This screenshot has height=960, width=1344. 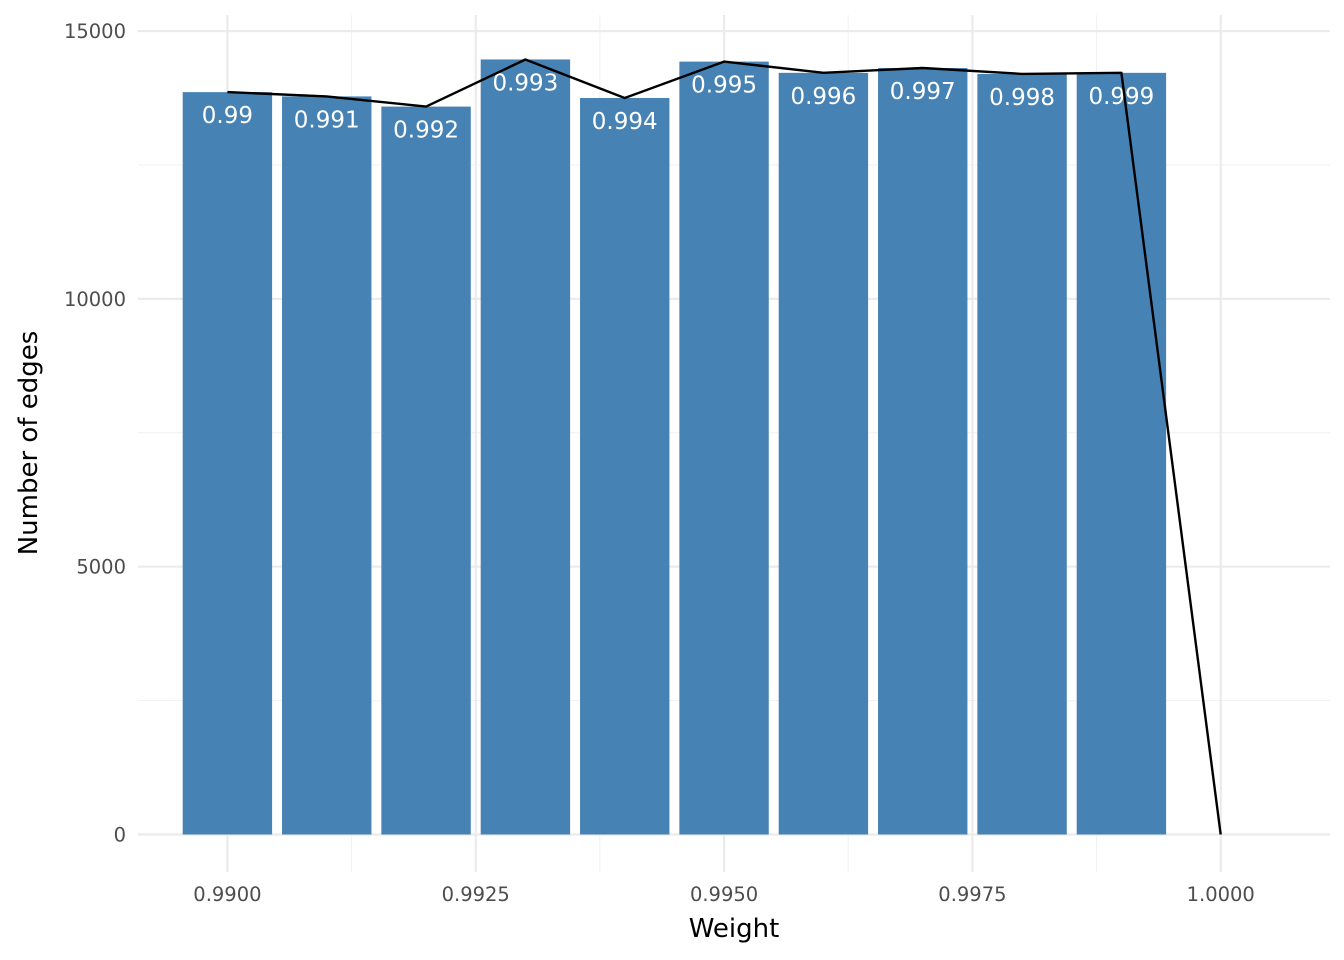 I want to click on bar-data-label: 0.997, so click(x=923, y=92).